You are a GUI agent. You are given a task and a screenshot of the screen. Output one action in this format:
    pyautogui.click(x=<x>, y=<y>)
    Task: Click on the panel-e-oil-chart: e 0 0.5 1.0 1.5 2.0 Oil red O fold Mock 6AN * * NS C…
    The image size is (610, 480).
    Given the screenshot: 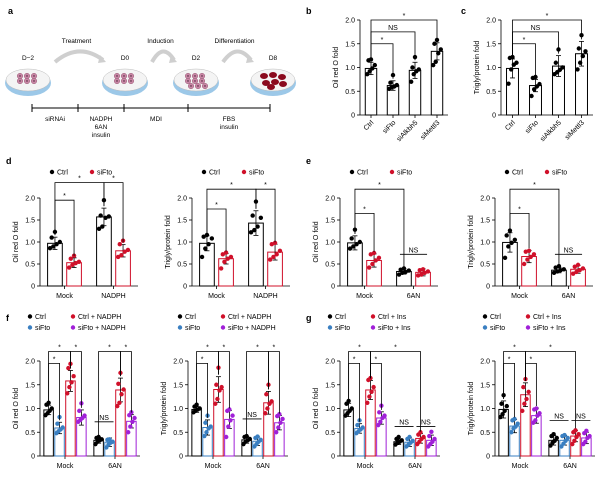 What is the action you would take?
    pyautogui.click(x=377, y=230)
    